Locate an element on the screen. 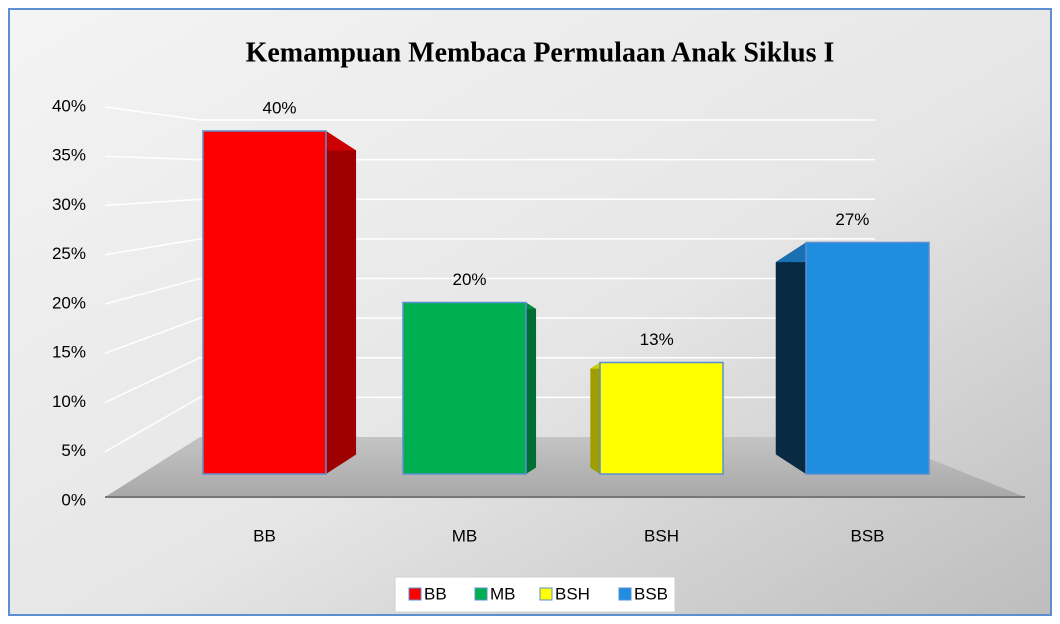  y-tick-label: 20% is located at coordinates (69, 302).